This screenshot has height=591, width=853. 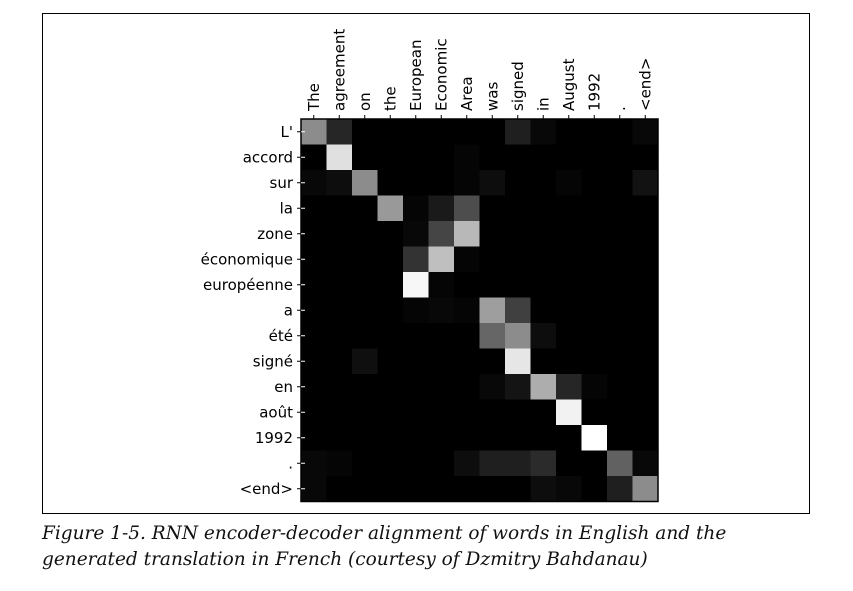 I want to click on x-tick-label: August, so click(x=569, y=84).